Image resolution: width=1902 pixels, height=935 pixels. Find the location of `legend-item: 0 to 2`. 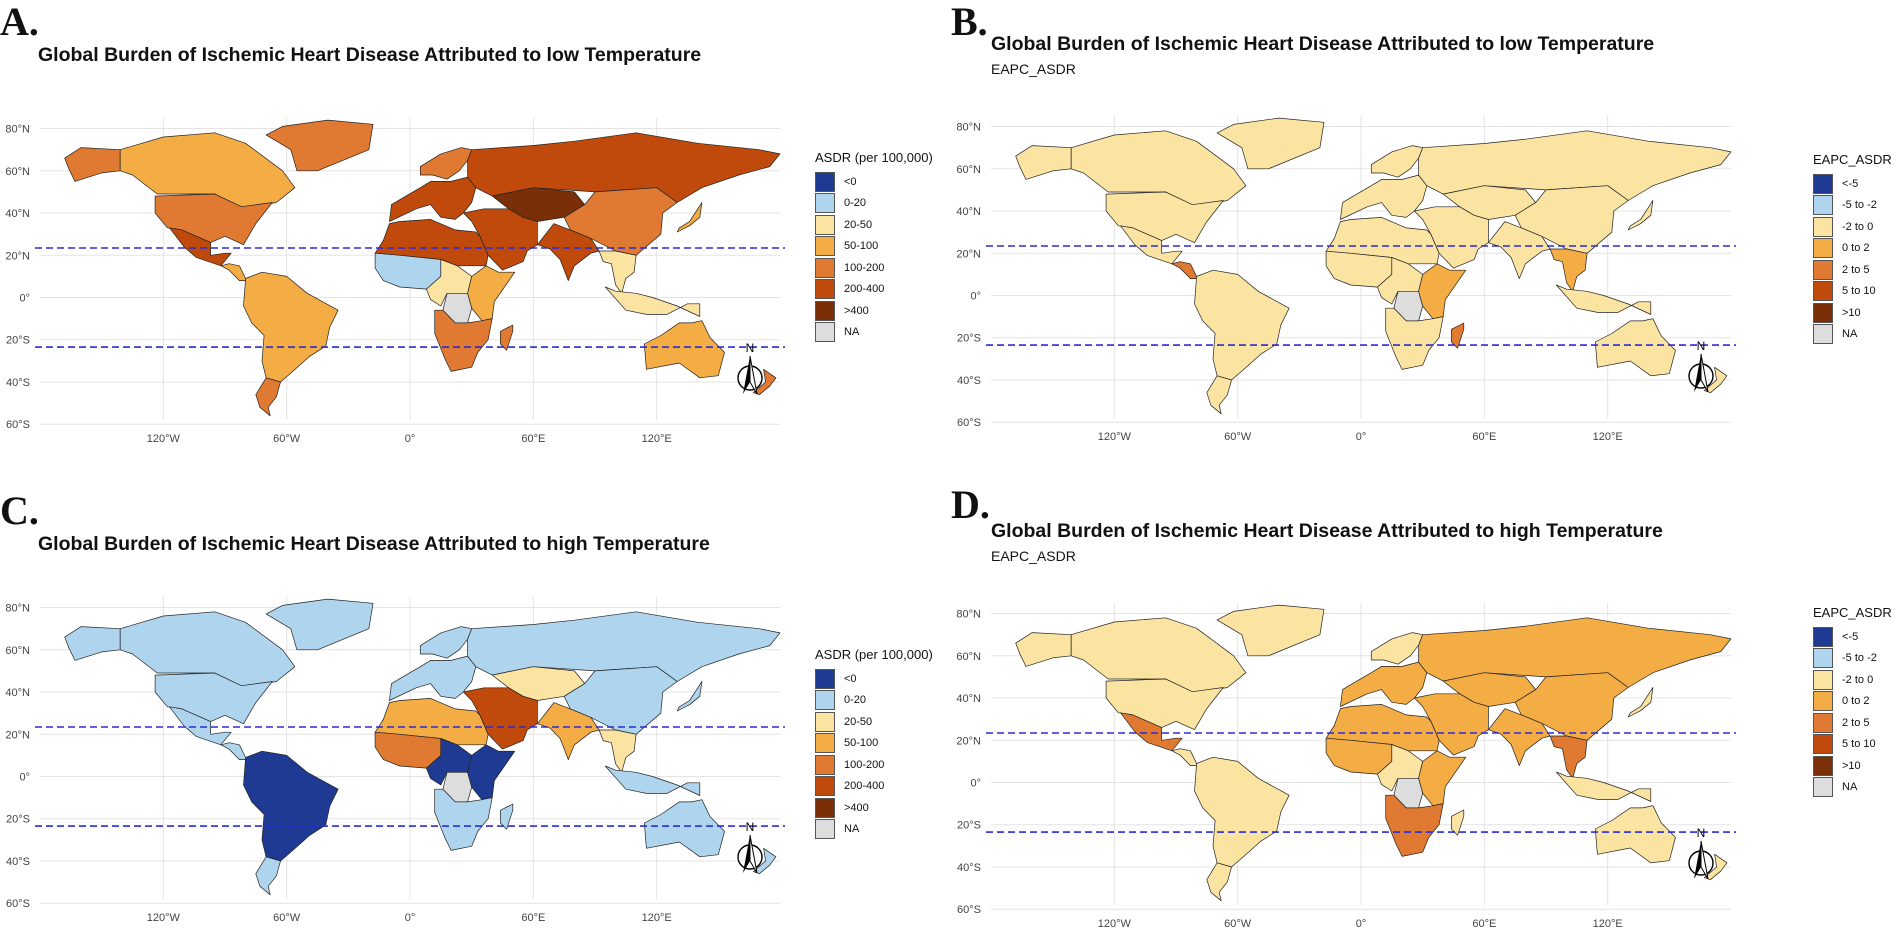

legend-item: 0 to 2 is located at coordinates (1852, 249).